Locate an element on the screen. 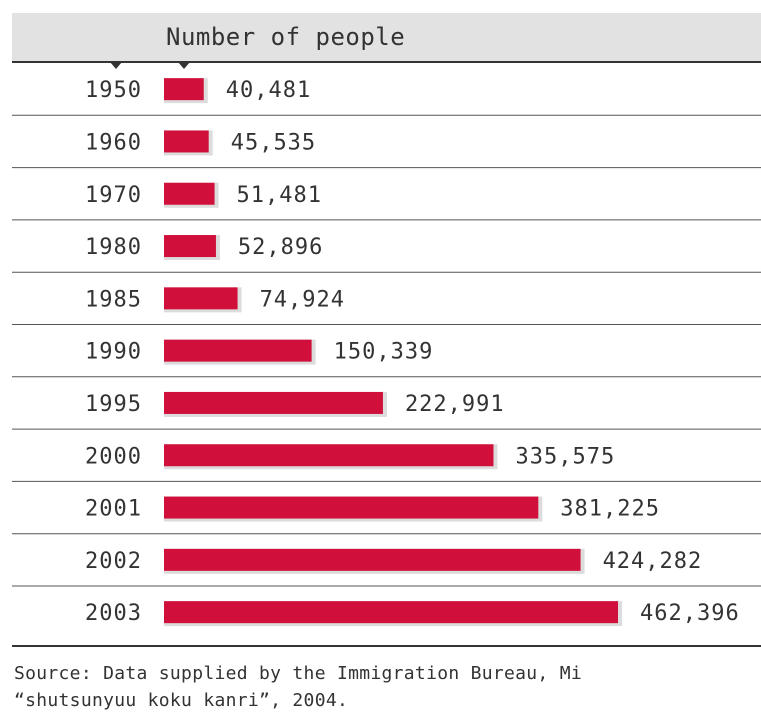  year-label: 1995 is located at coordinates (113, 404).